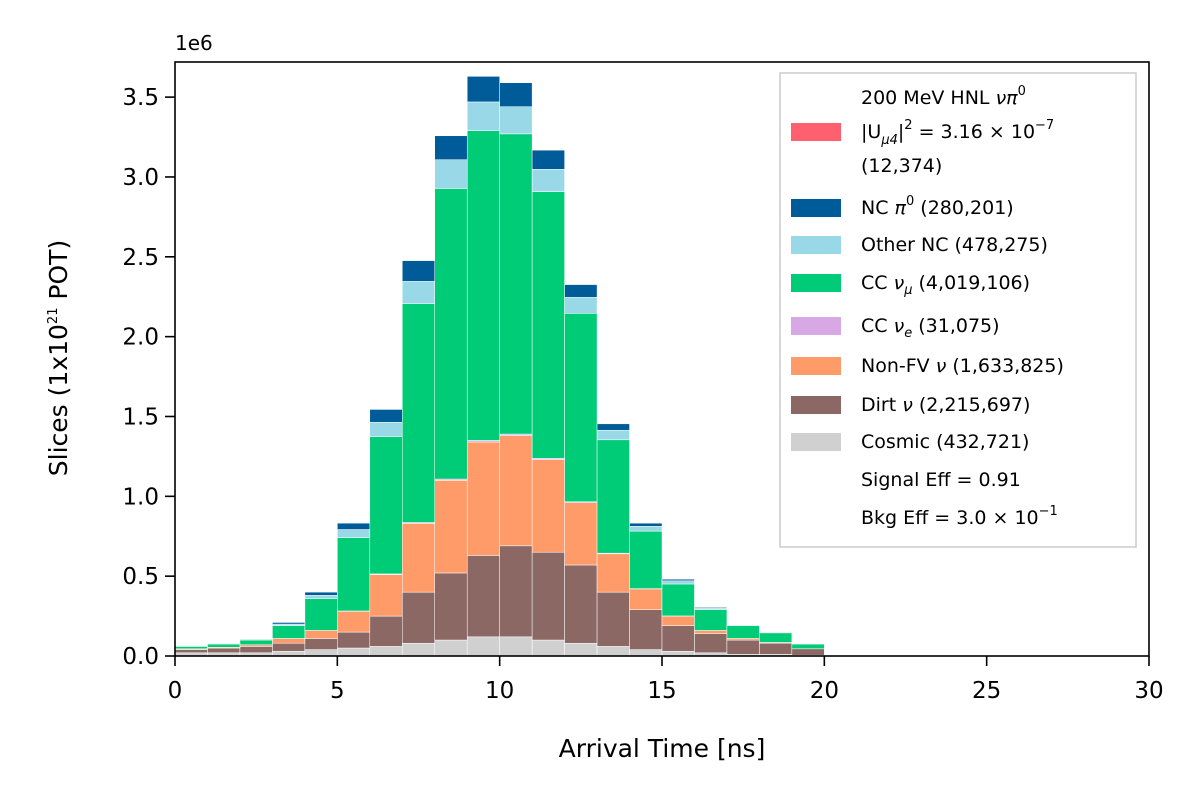  Describe the element at coordinates (1148, 691) in the screenshot. I see `x-tick-label: 30` at that location.